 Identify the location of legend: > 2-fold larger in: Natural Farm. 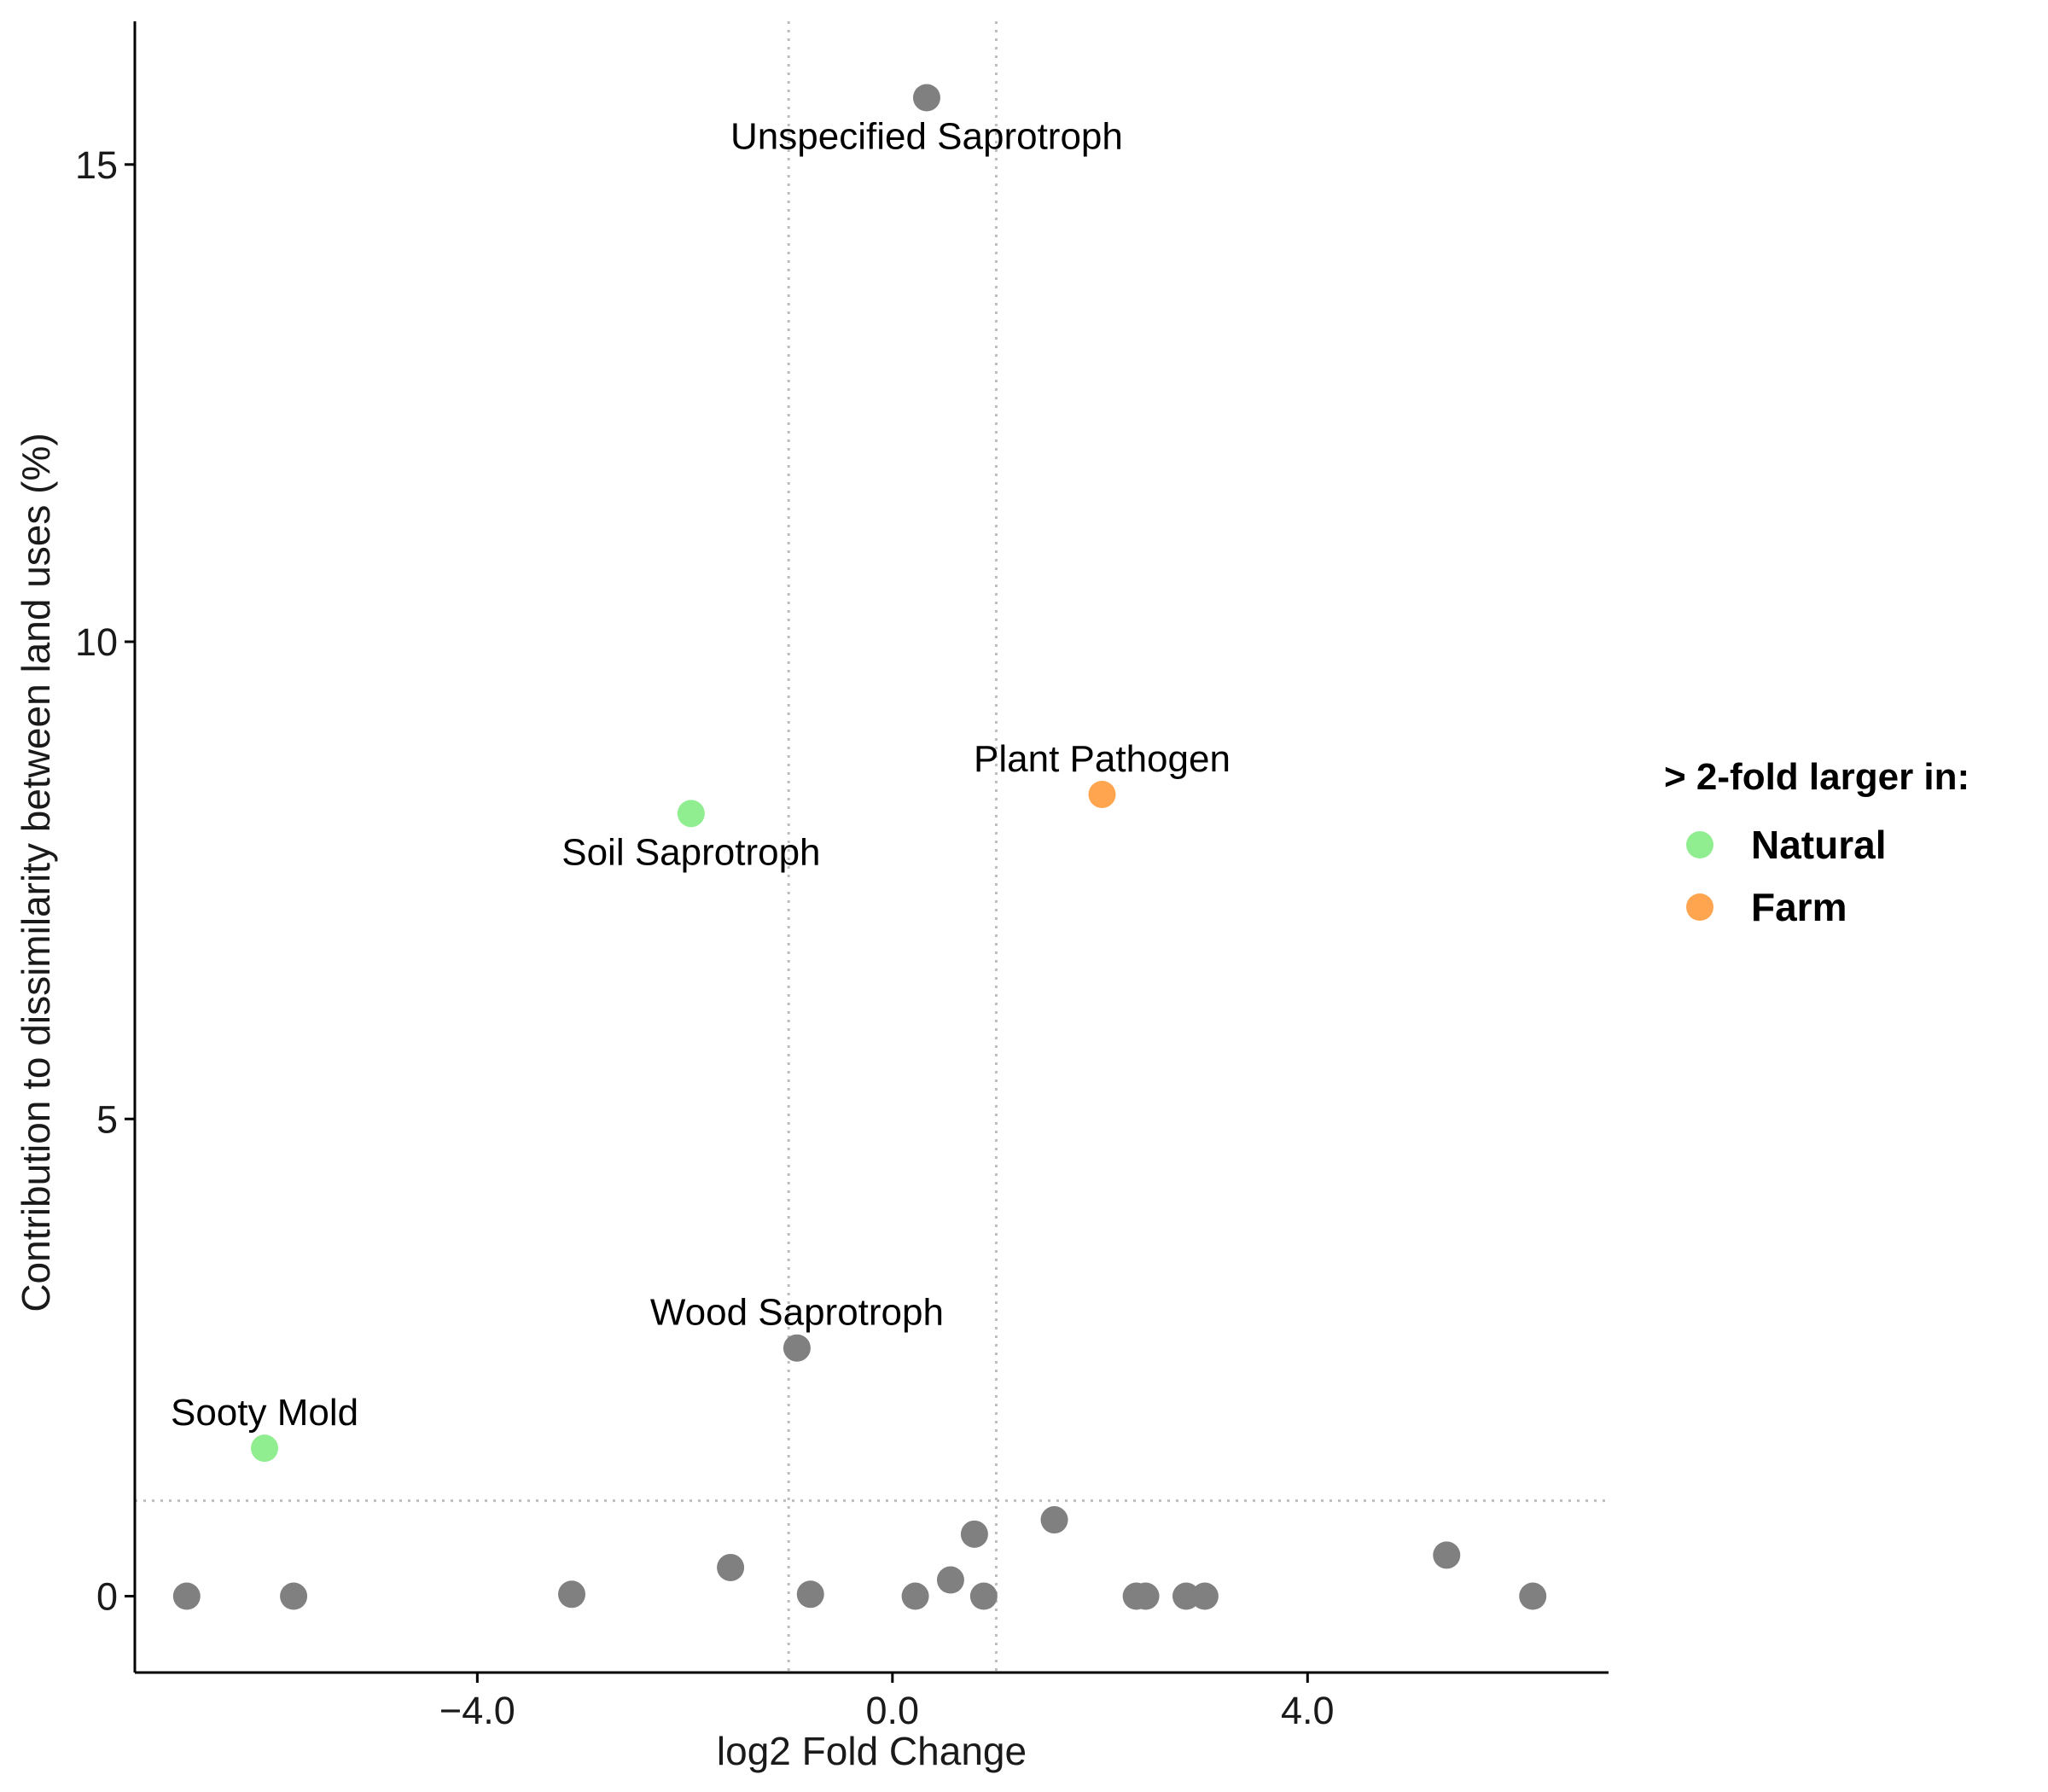
(1817, 842).